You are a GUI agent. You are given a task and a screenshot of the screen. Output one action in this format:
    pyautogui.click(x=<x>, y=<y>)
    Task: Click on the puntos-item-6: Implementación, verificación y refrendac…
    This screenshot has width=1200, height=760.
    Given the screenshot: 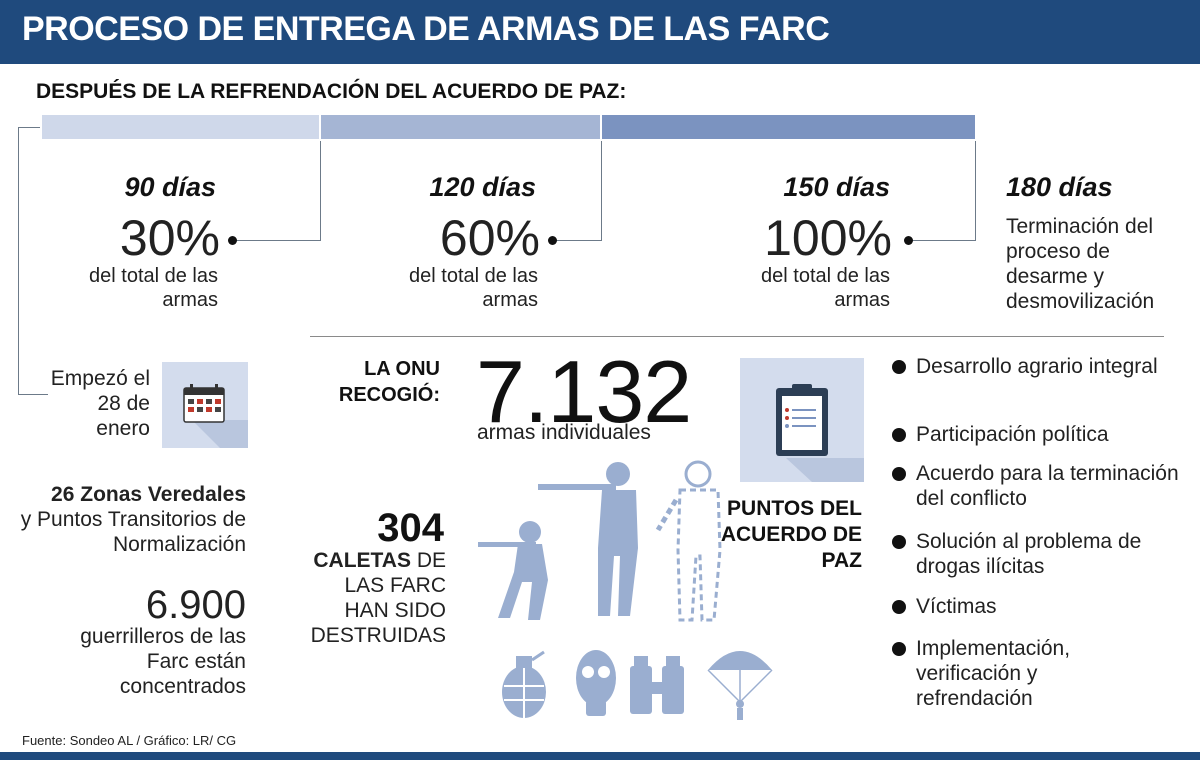 What is the action you would take?
    pyautogui.click(x=993, y=673)
    